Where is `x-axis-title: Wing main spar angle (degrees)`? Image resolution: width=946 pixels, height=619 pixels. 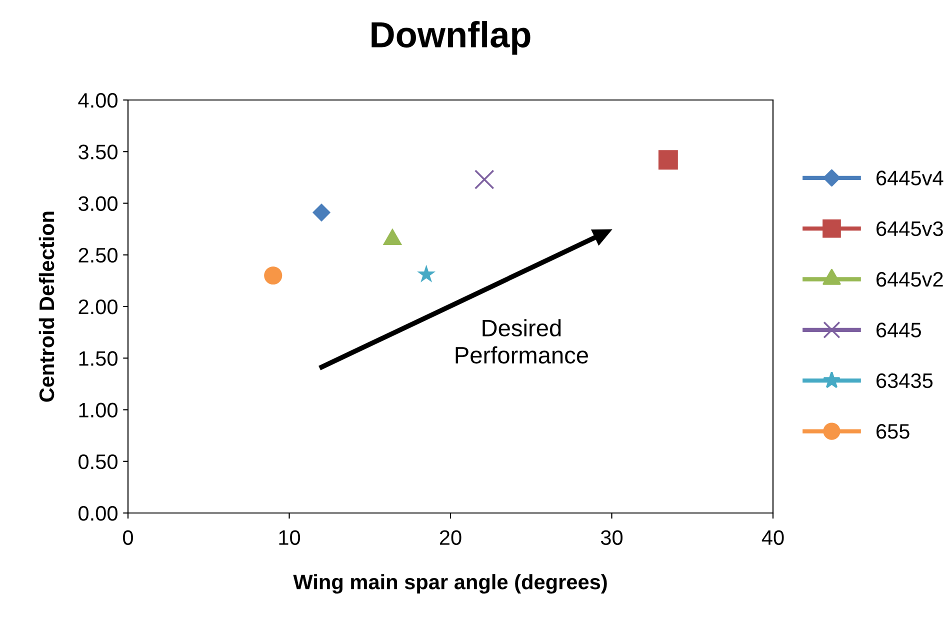
x-axis-title: Wing main spar angle (degrees) is located at coordinates (450, 584).